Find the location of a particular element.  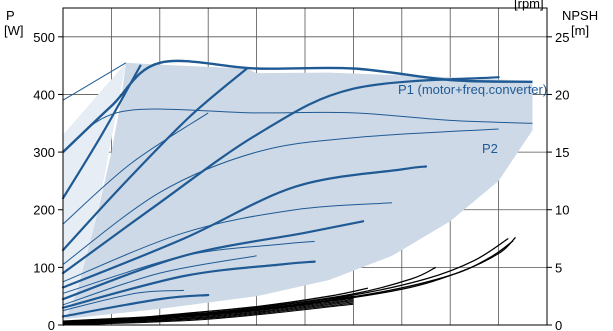

left-tick-label: 300 is located at coordinates (44, 152).